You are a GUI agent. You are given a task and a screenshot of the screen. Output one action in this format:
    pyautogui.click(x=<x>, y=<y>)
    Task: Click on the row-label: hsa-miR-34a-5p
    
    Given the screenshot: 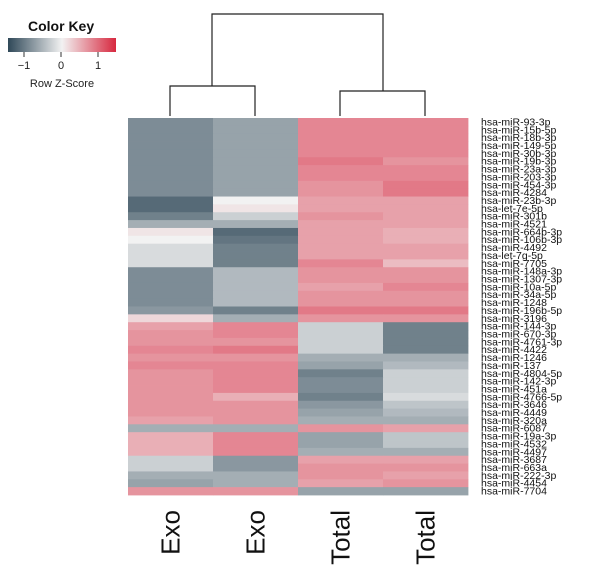 What is the action you would take?
    pyautogui.click(x=518, y=295)
    